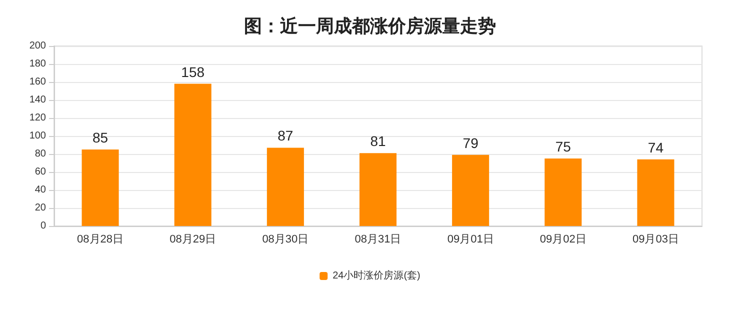  What do you see at coordinates (655, 240) in the screenshot?
I see `x-tick-label: 09月03日` at bounding box center [655, 240].